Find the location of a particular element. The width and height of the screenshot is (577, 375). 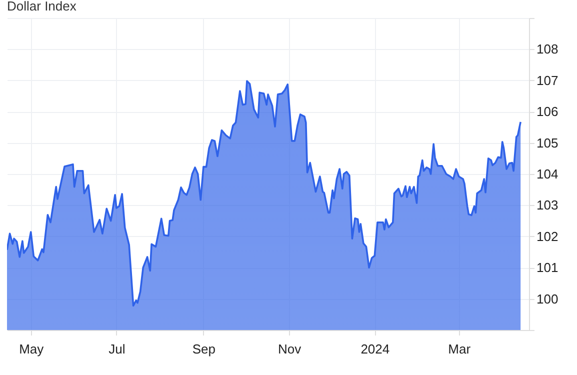

y-tick-label: 104 is located at coordinates (547, 174).